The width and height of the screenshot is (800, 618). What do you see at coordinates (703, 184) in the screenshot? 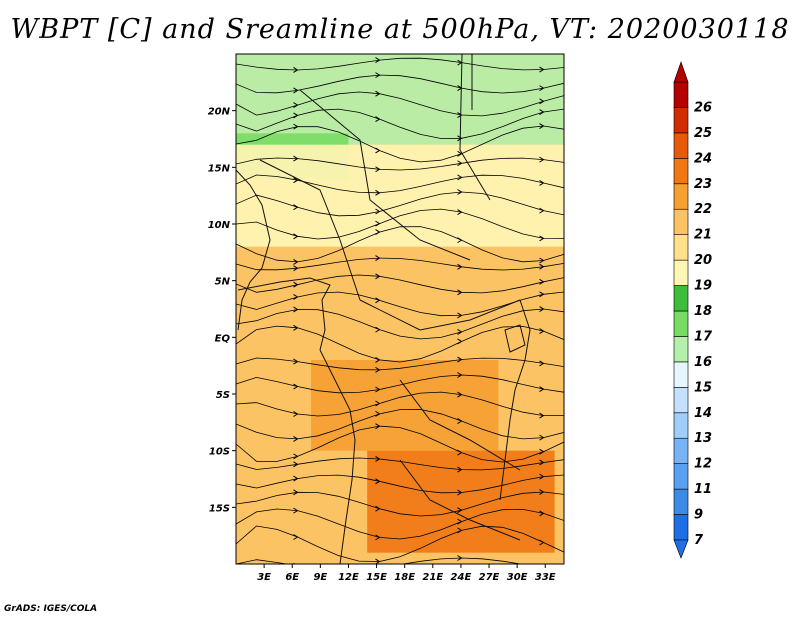
I see `colorbar-label: 23` at bounding box center [703, 184].